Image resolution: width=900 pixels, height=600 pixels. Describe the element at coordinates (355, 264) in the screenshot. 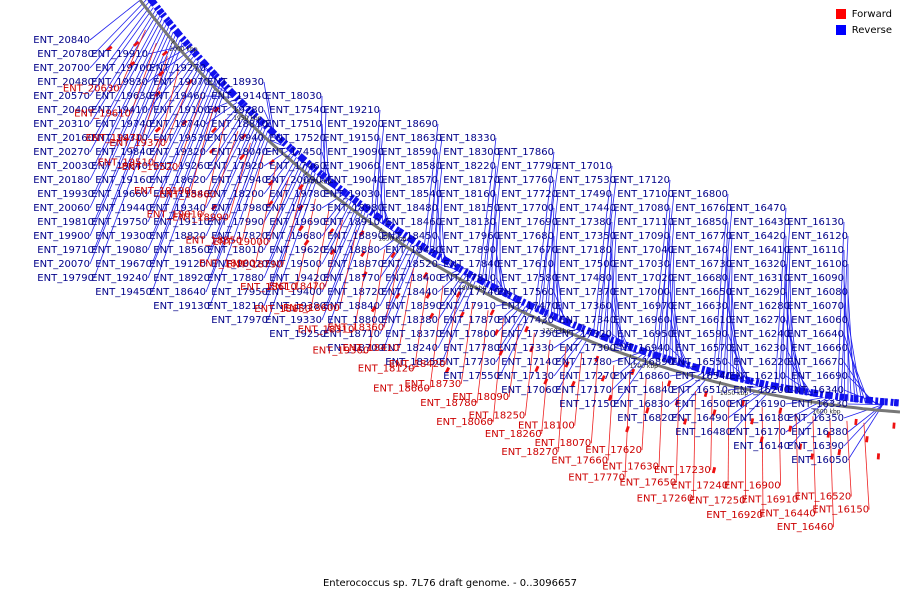

I see `gene-label: ENT_18870` at that location.